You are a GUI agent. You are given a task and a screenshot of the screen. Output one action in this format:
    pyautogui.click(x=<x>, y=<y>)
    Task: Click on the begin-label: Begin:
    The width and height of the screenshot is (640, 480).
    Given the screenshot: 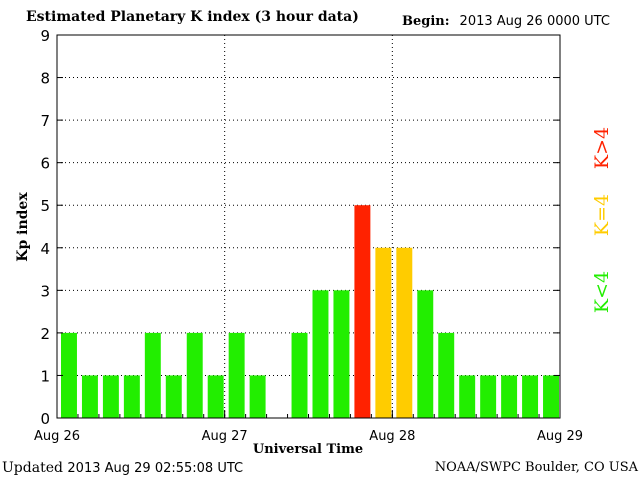 What is the action you would take?
    pyautogui.click(x=426, y=21)
    